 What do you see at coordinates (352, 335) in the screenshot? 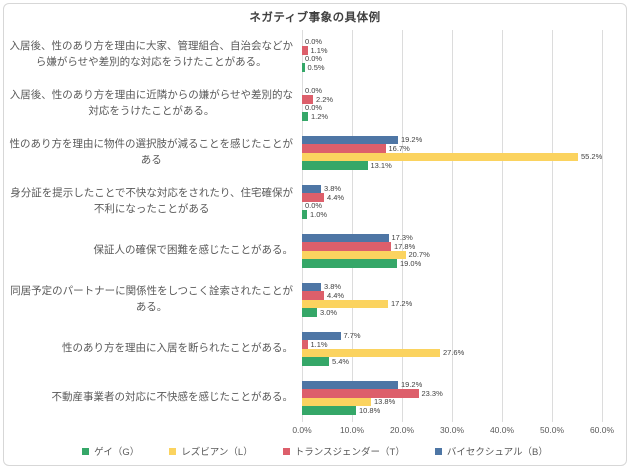
I see `data-label: 7.7%` at bounding box center [352, 335].